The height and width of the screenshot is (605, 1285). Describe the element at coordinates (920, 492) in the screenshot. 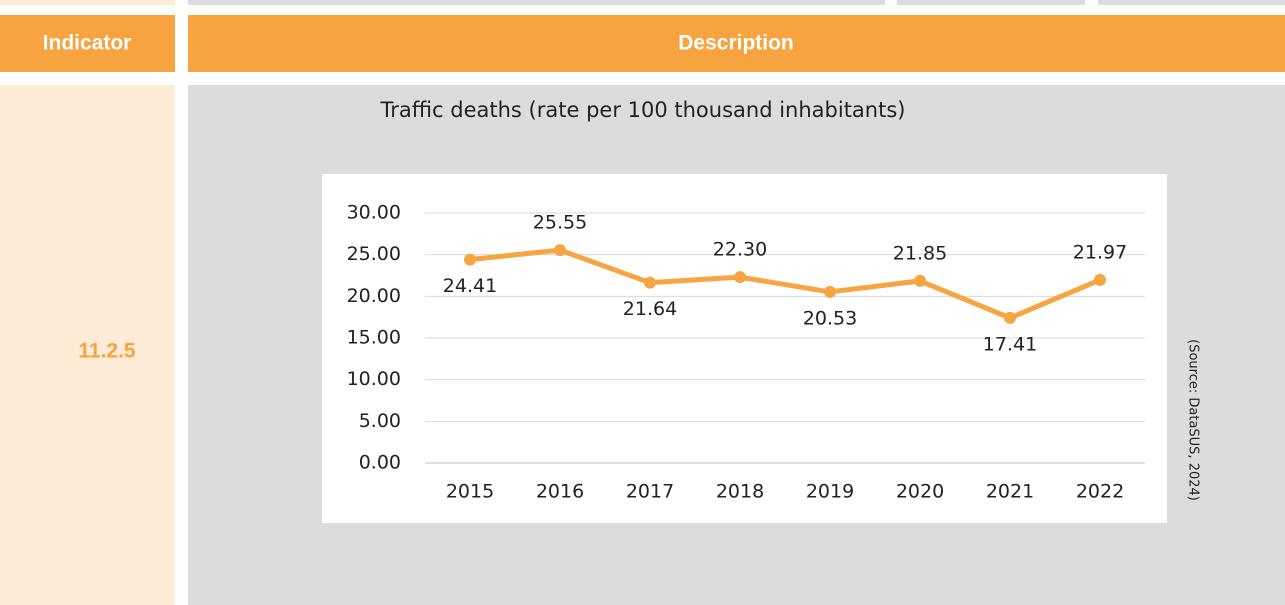

I see `x-tick-label: 2020` at that location.